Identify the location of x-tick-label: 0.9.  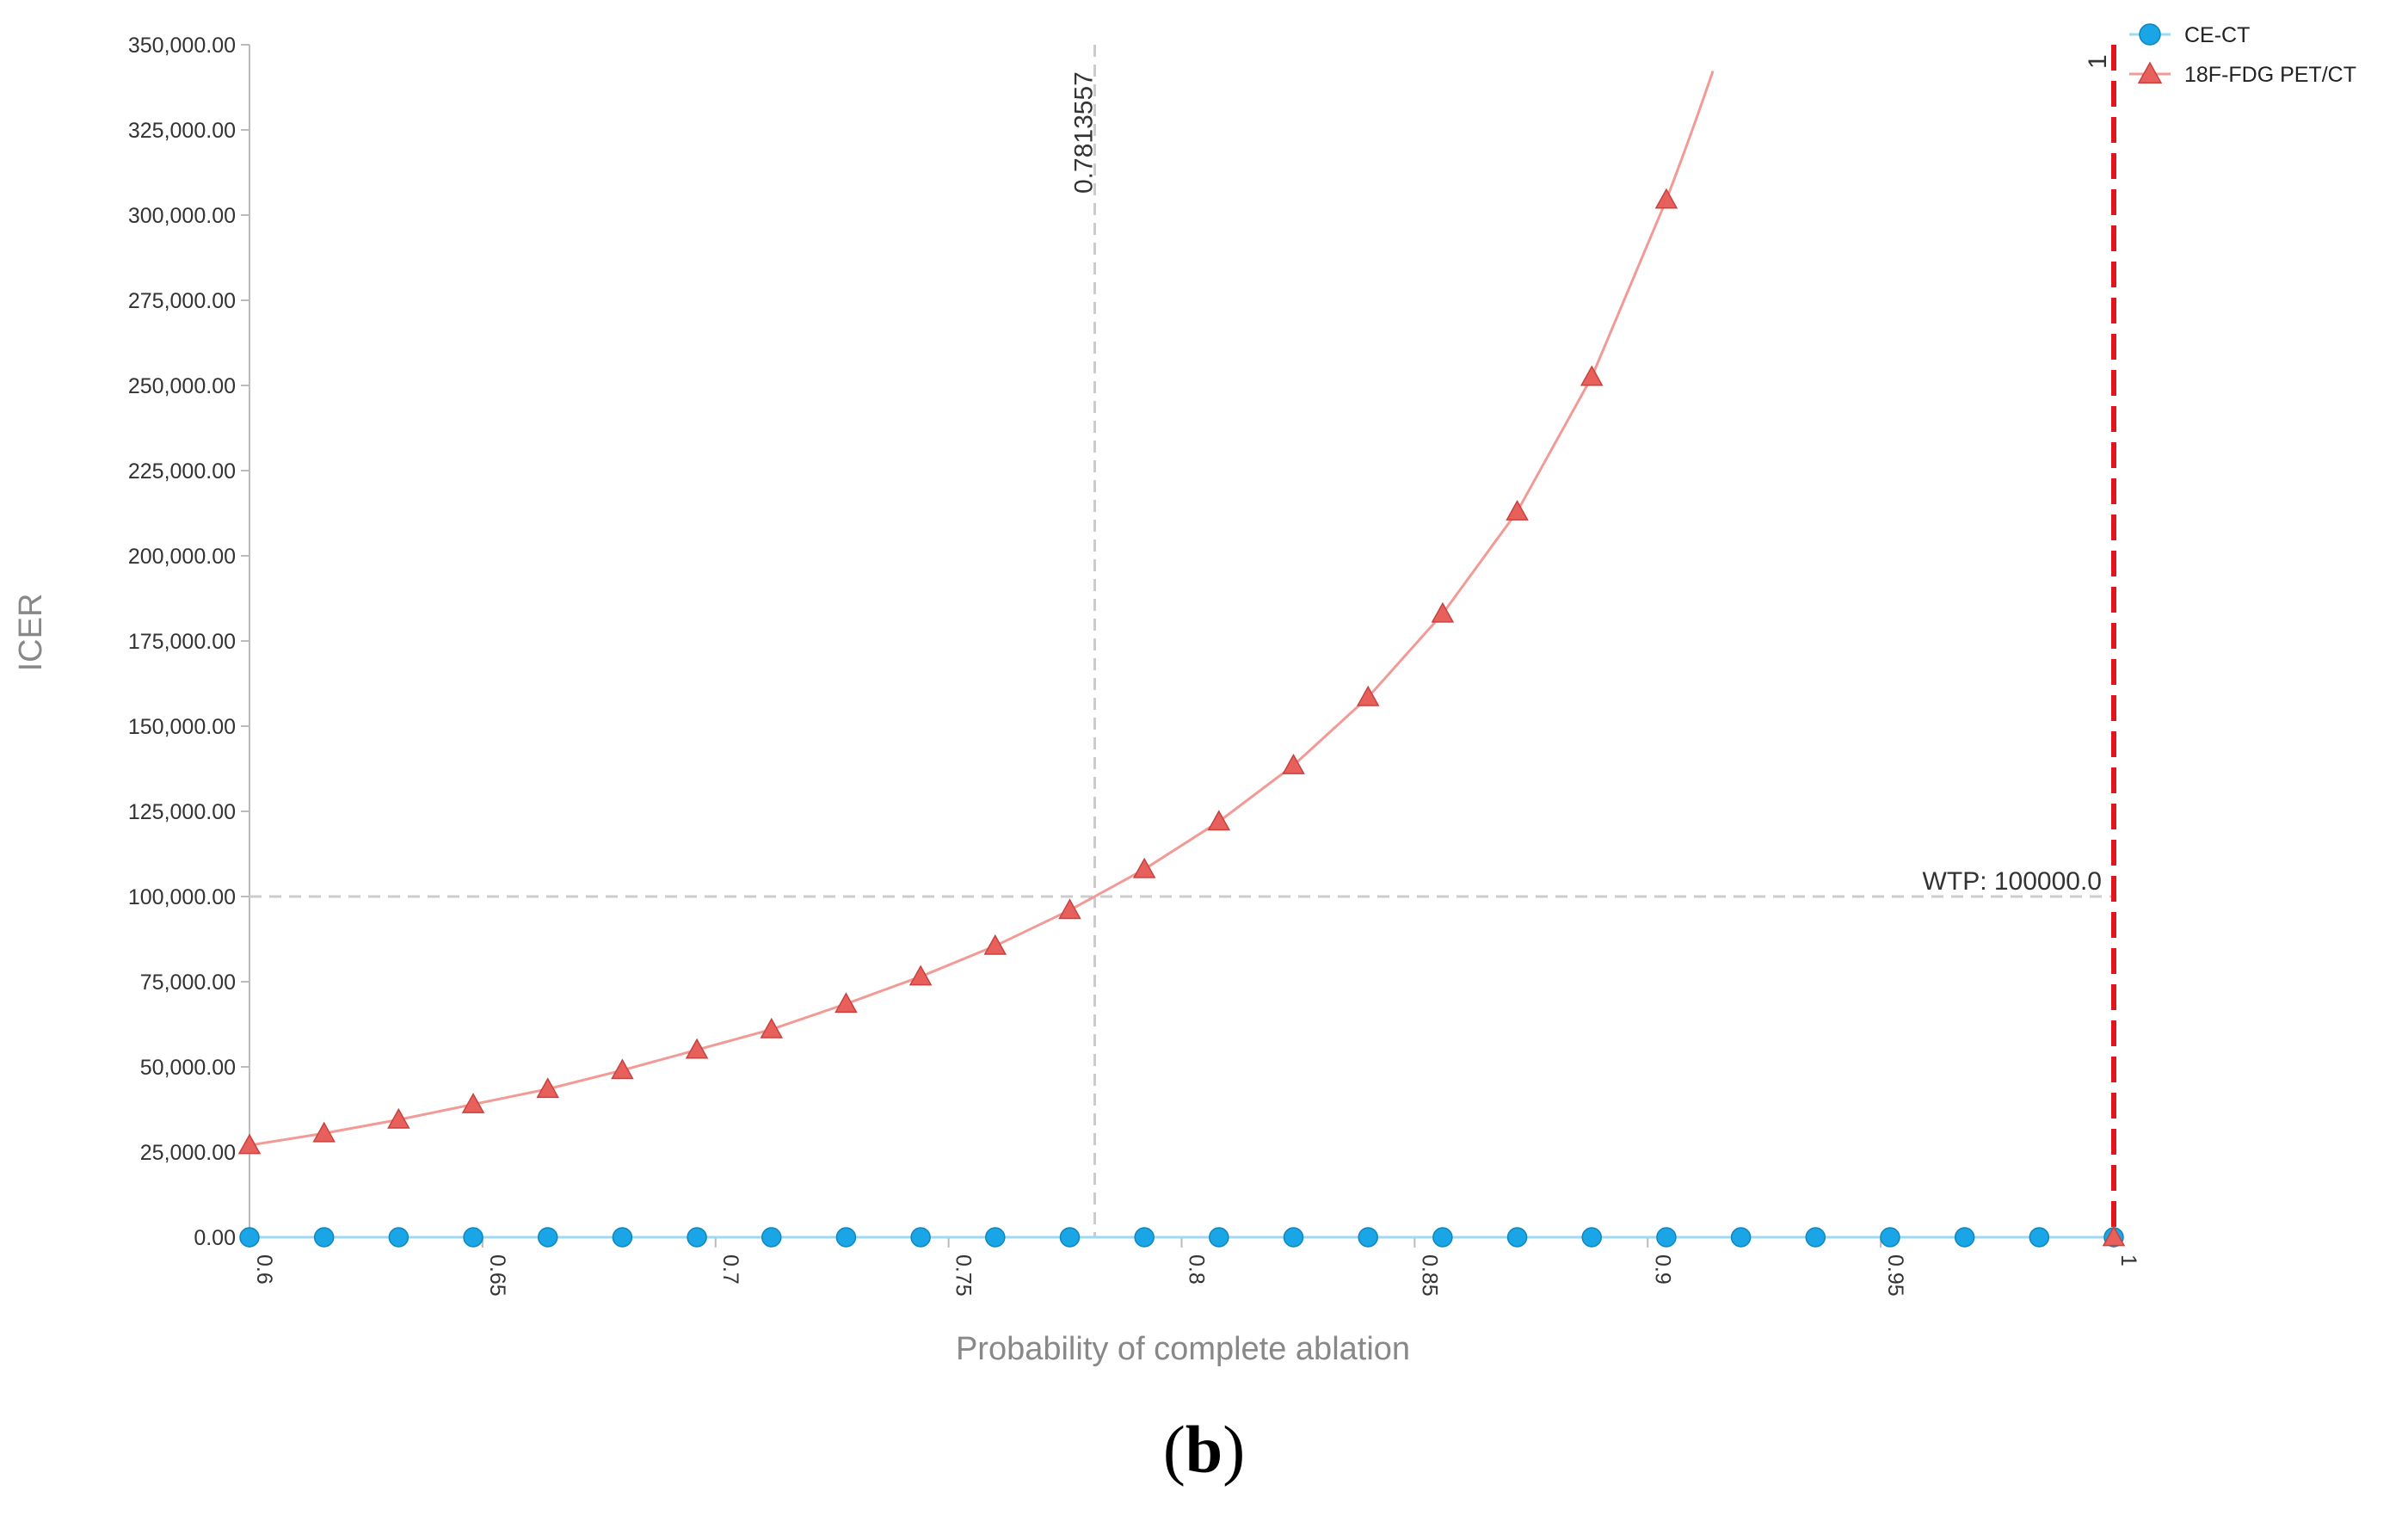
(1662, 1269).